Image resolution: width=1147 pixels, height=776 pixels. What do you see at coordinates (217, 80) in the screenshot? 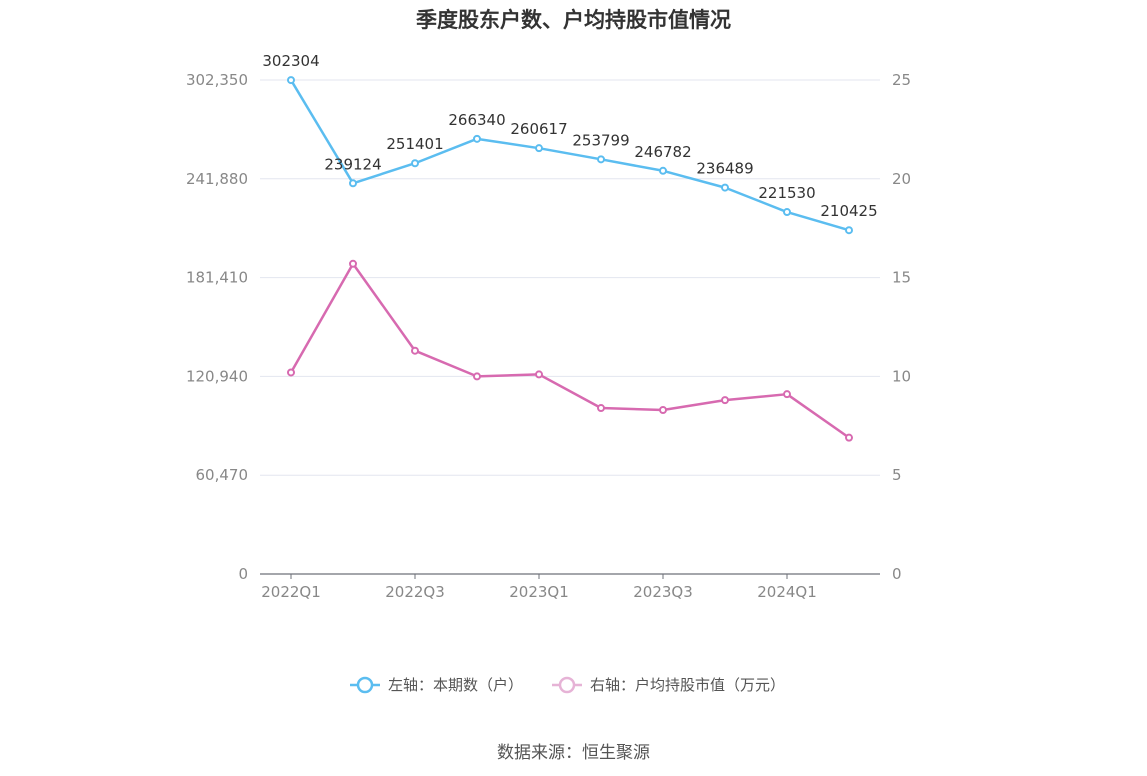
I see `left-tick-label: 302,350` at bounding box center [217, 80].